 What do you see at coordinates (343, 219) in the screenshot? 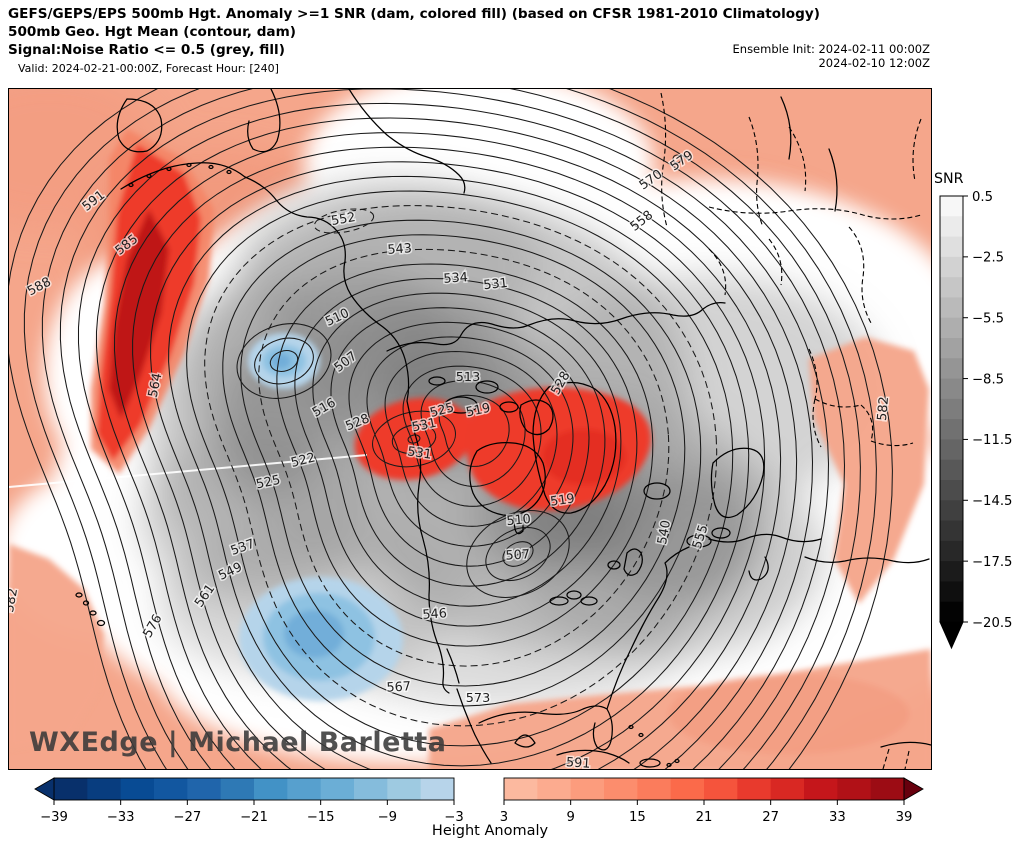
I see `svg-text: 552` at bounding box center [343, 219].